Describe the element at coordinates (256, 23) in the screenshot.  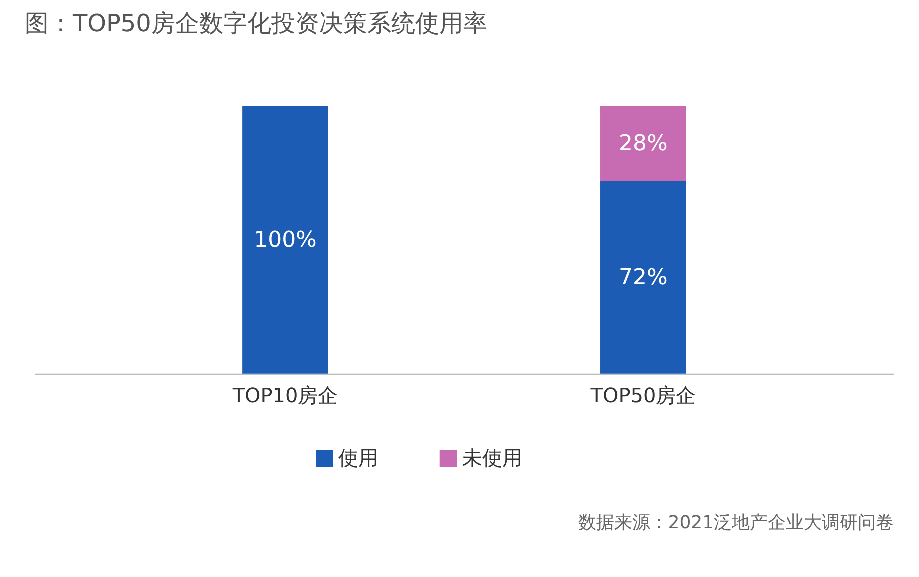
I see `chart-title: 图：TOP50房企数字化投资决策系统使用率` at that location.